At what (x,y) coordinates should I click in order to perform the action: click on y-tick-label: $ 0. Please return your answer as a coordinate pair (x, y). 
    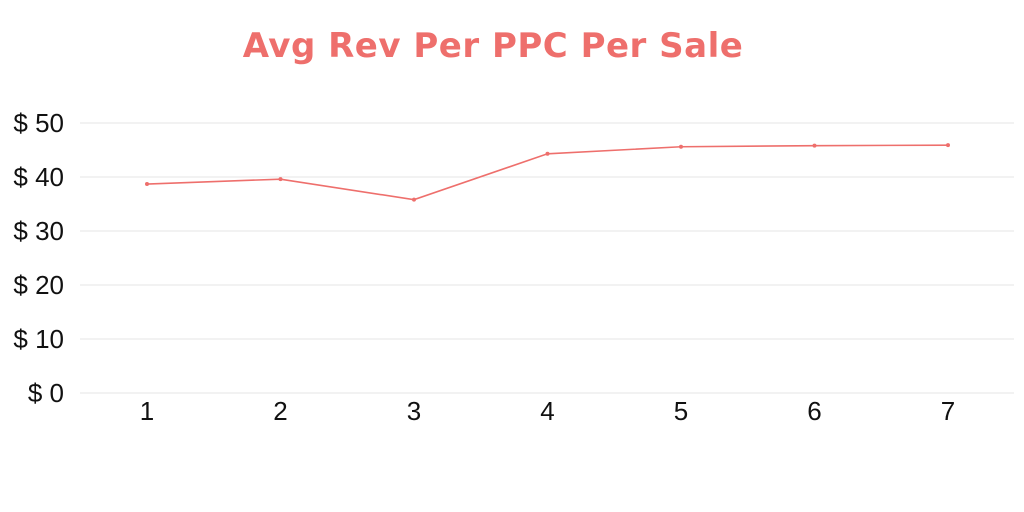
    Looking at the image, I should click on (46, 393).